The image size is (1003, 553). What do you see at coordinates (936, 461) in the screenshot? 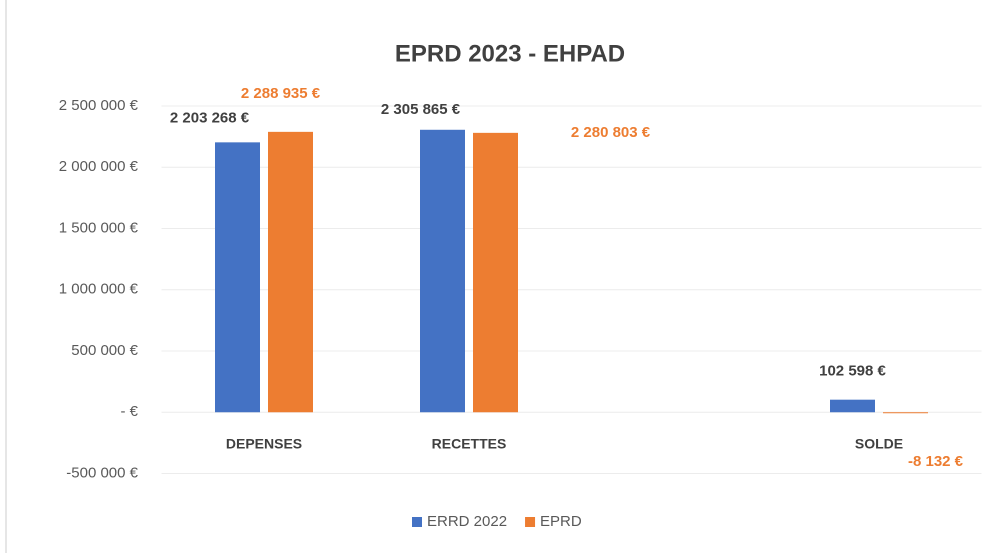
I see `value-label: -8 132 €` at bounding box center [936, 461].